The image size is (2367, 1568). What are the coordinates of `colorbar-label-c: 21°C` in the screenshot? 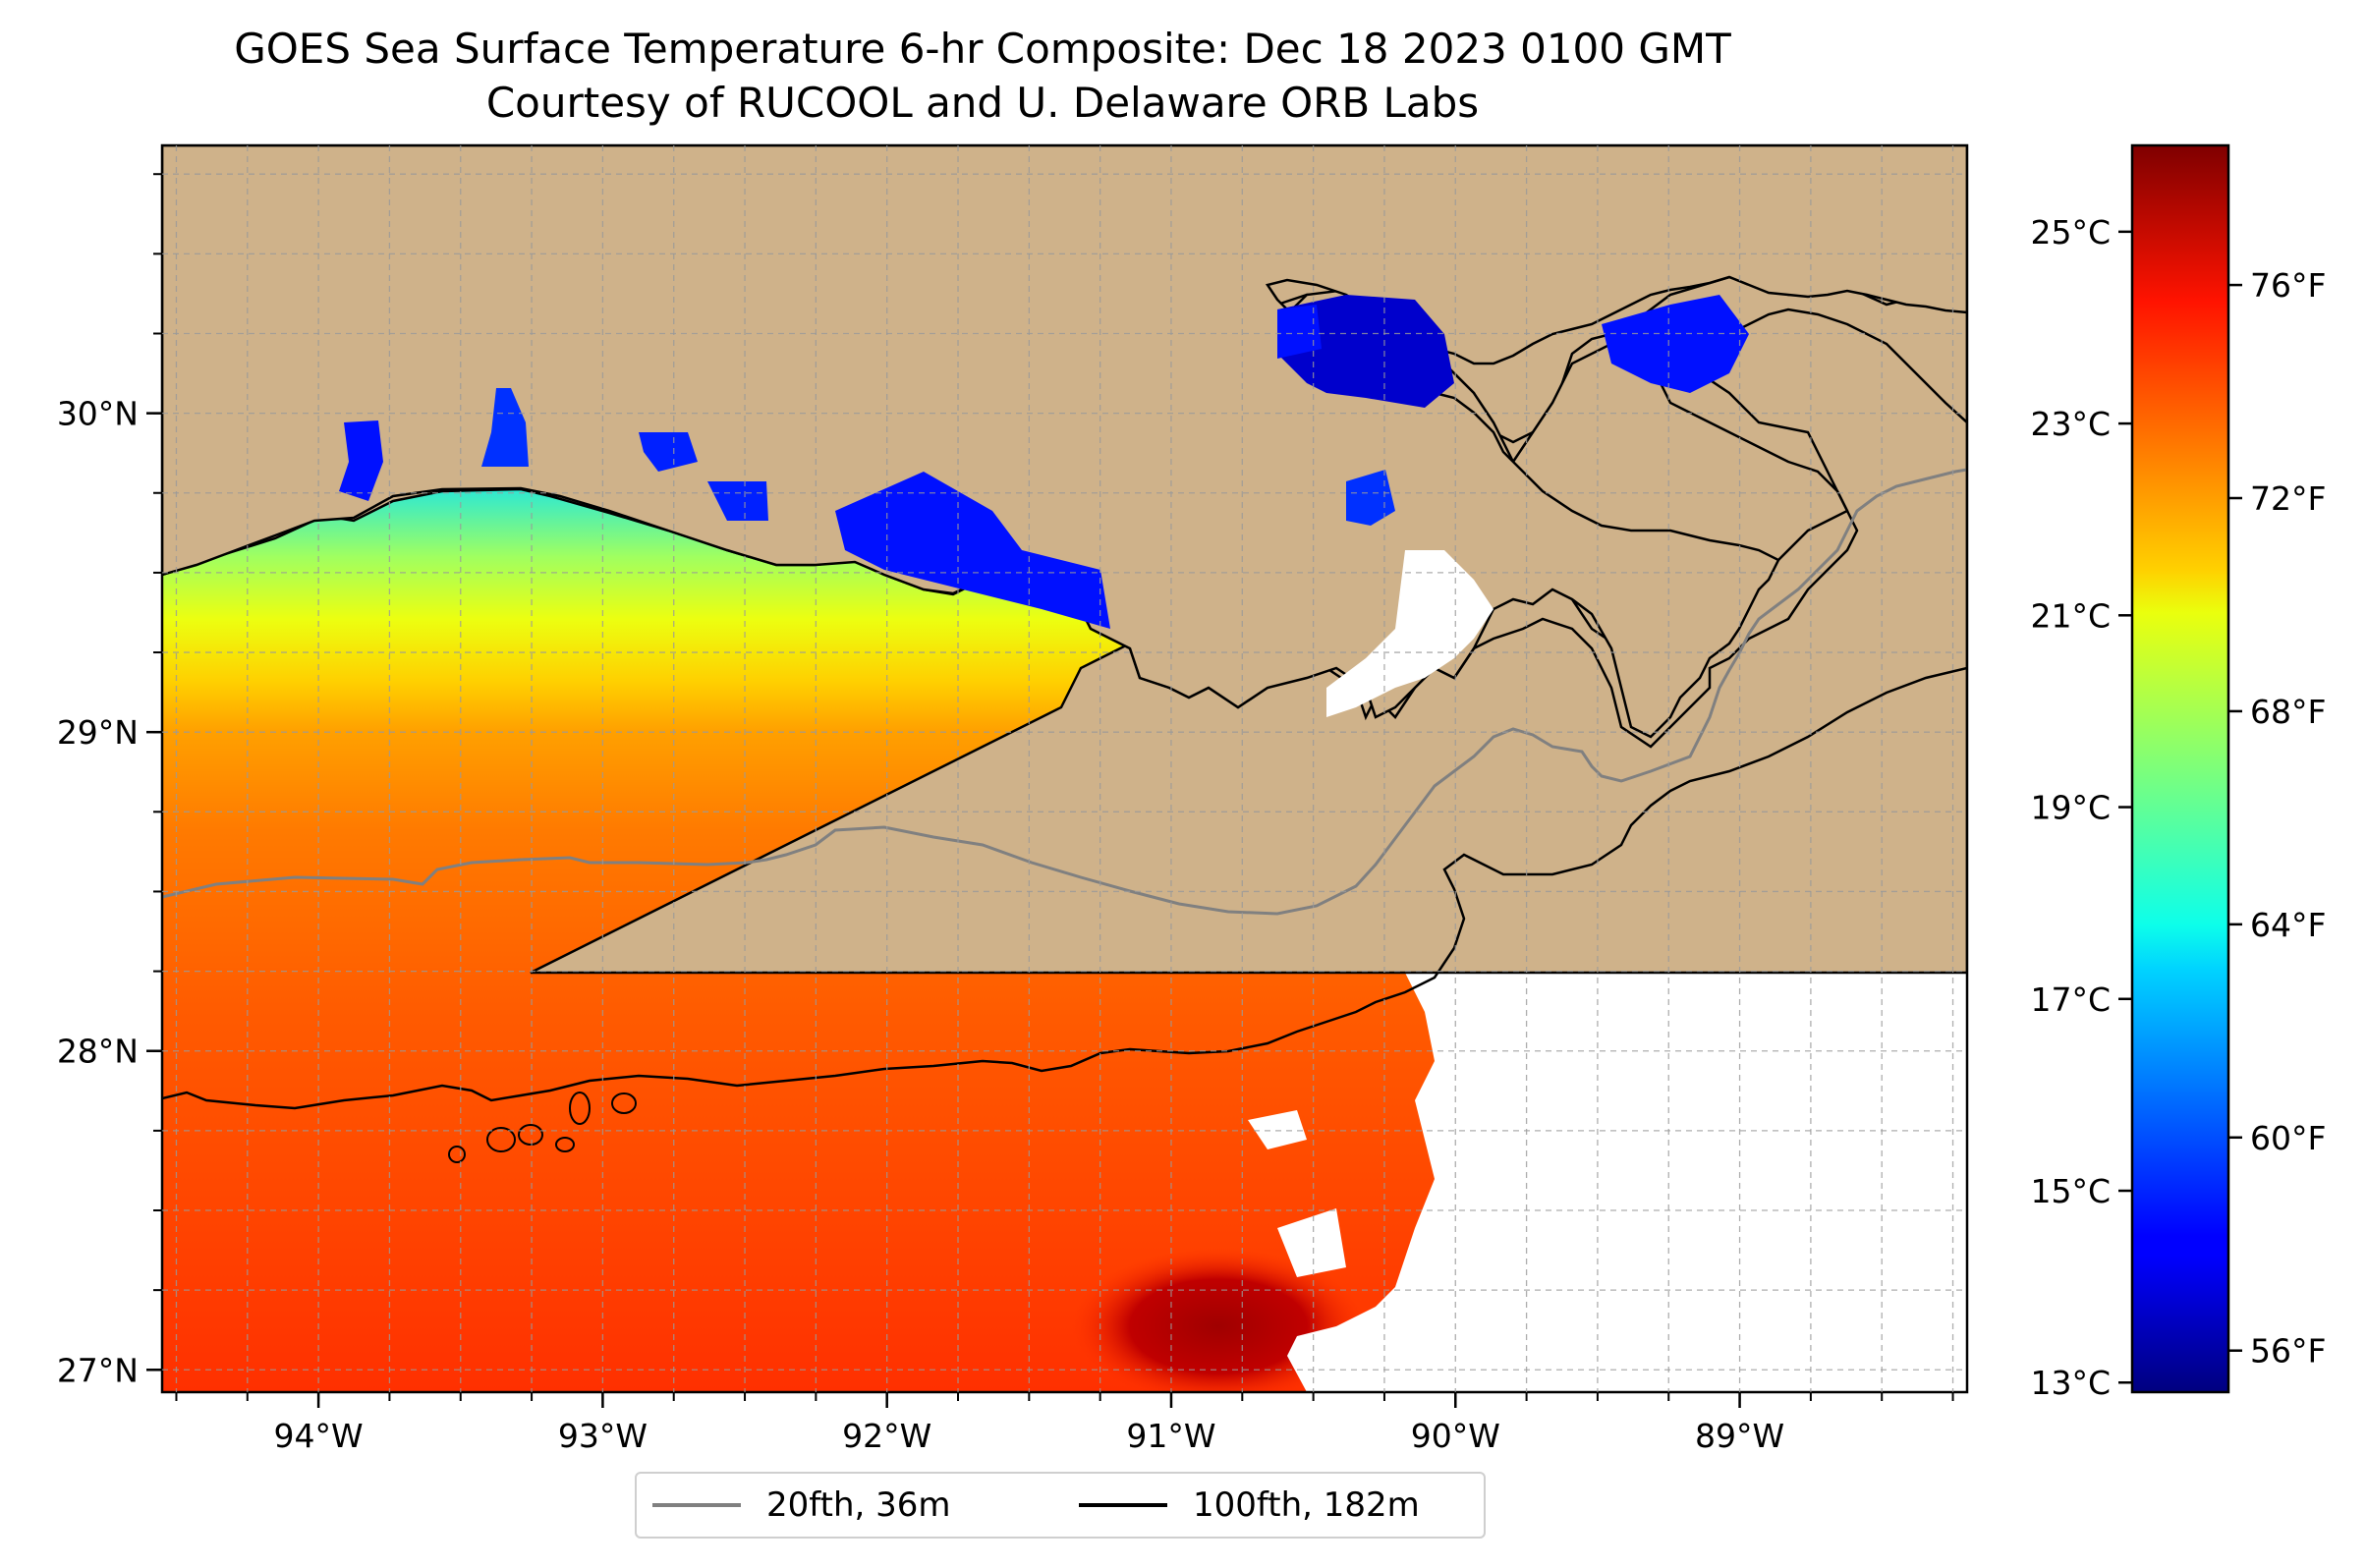 It's located at (2070, 615).